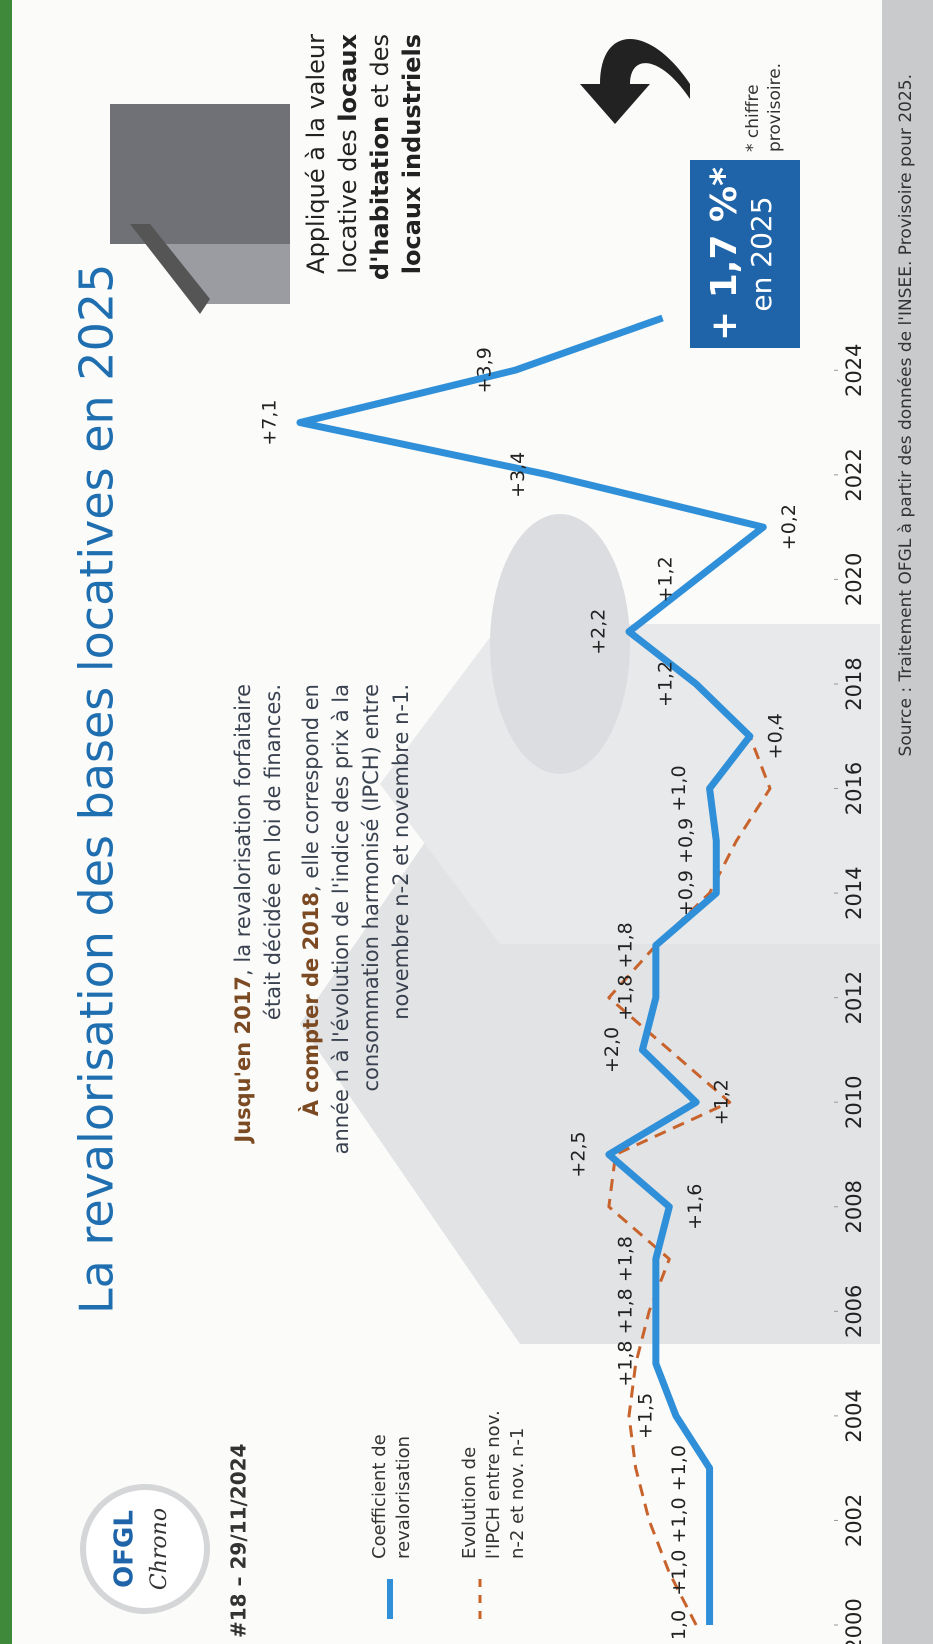  I want to click on x-tick-label: 2008, so click(854, 1206).